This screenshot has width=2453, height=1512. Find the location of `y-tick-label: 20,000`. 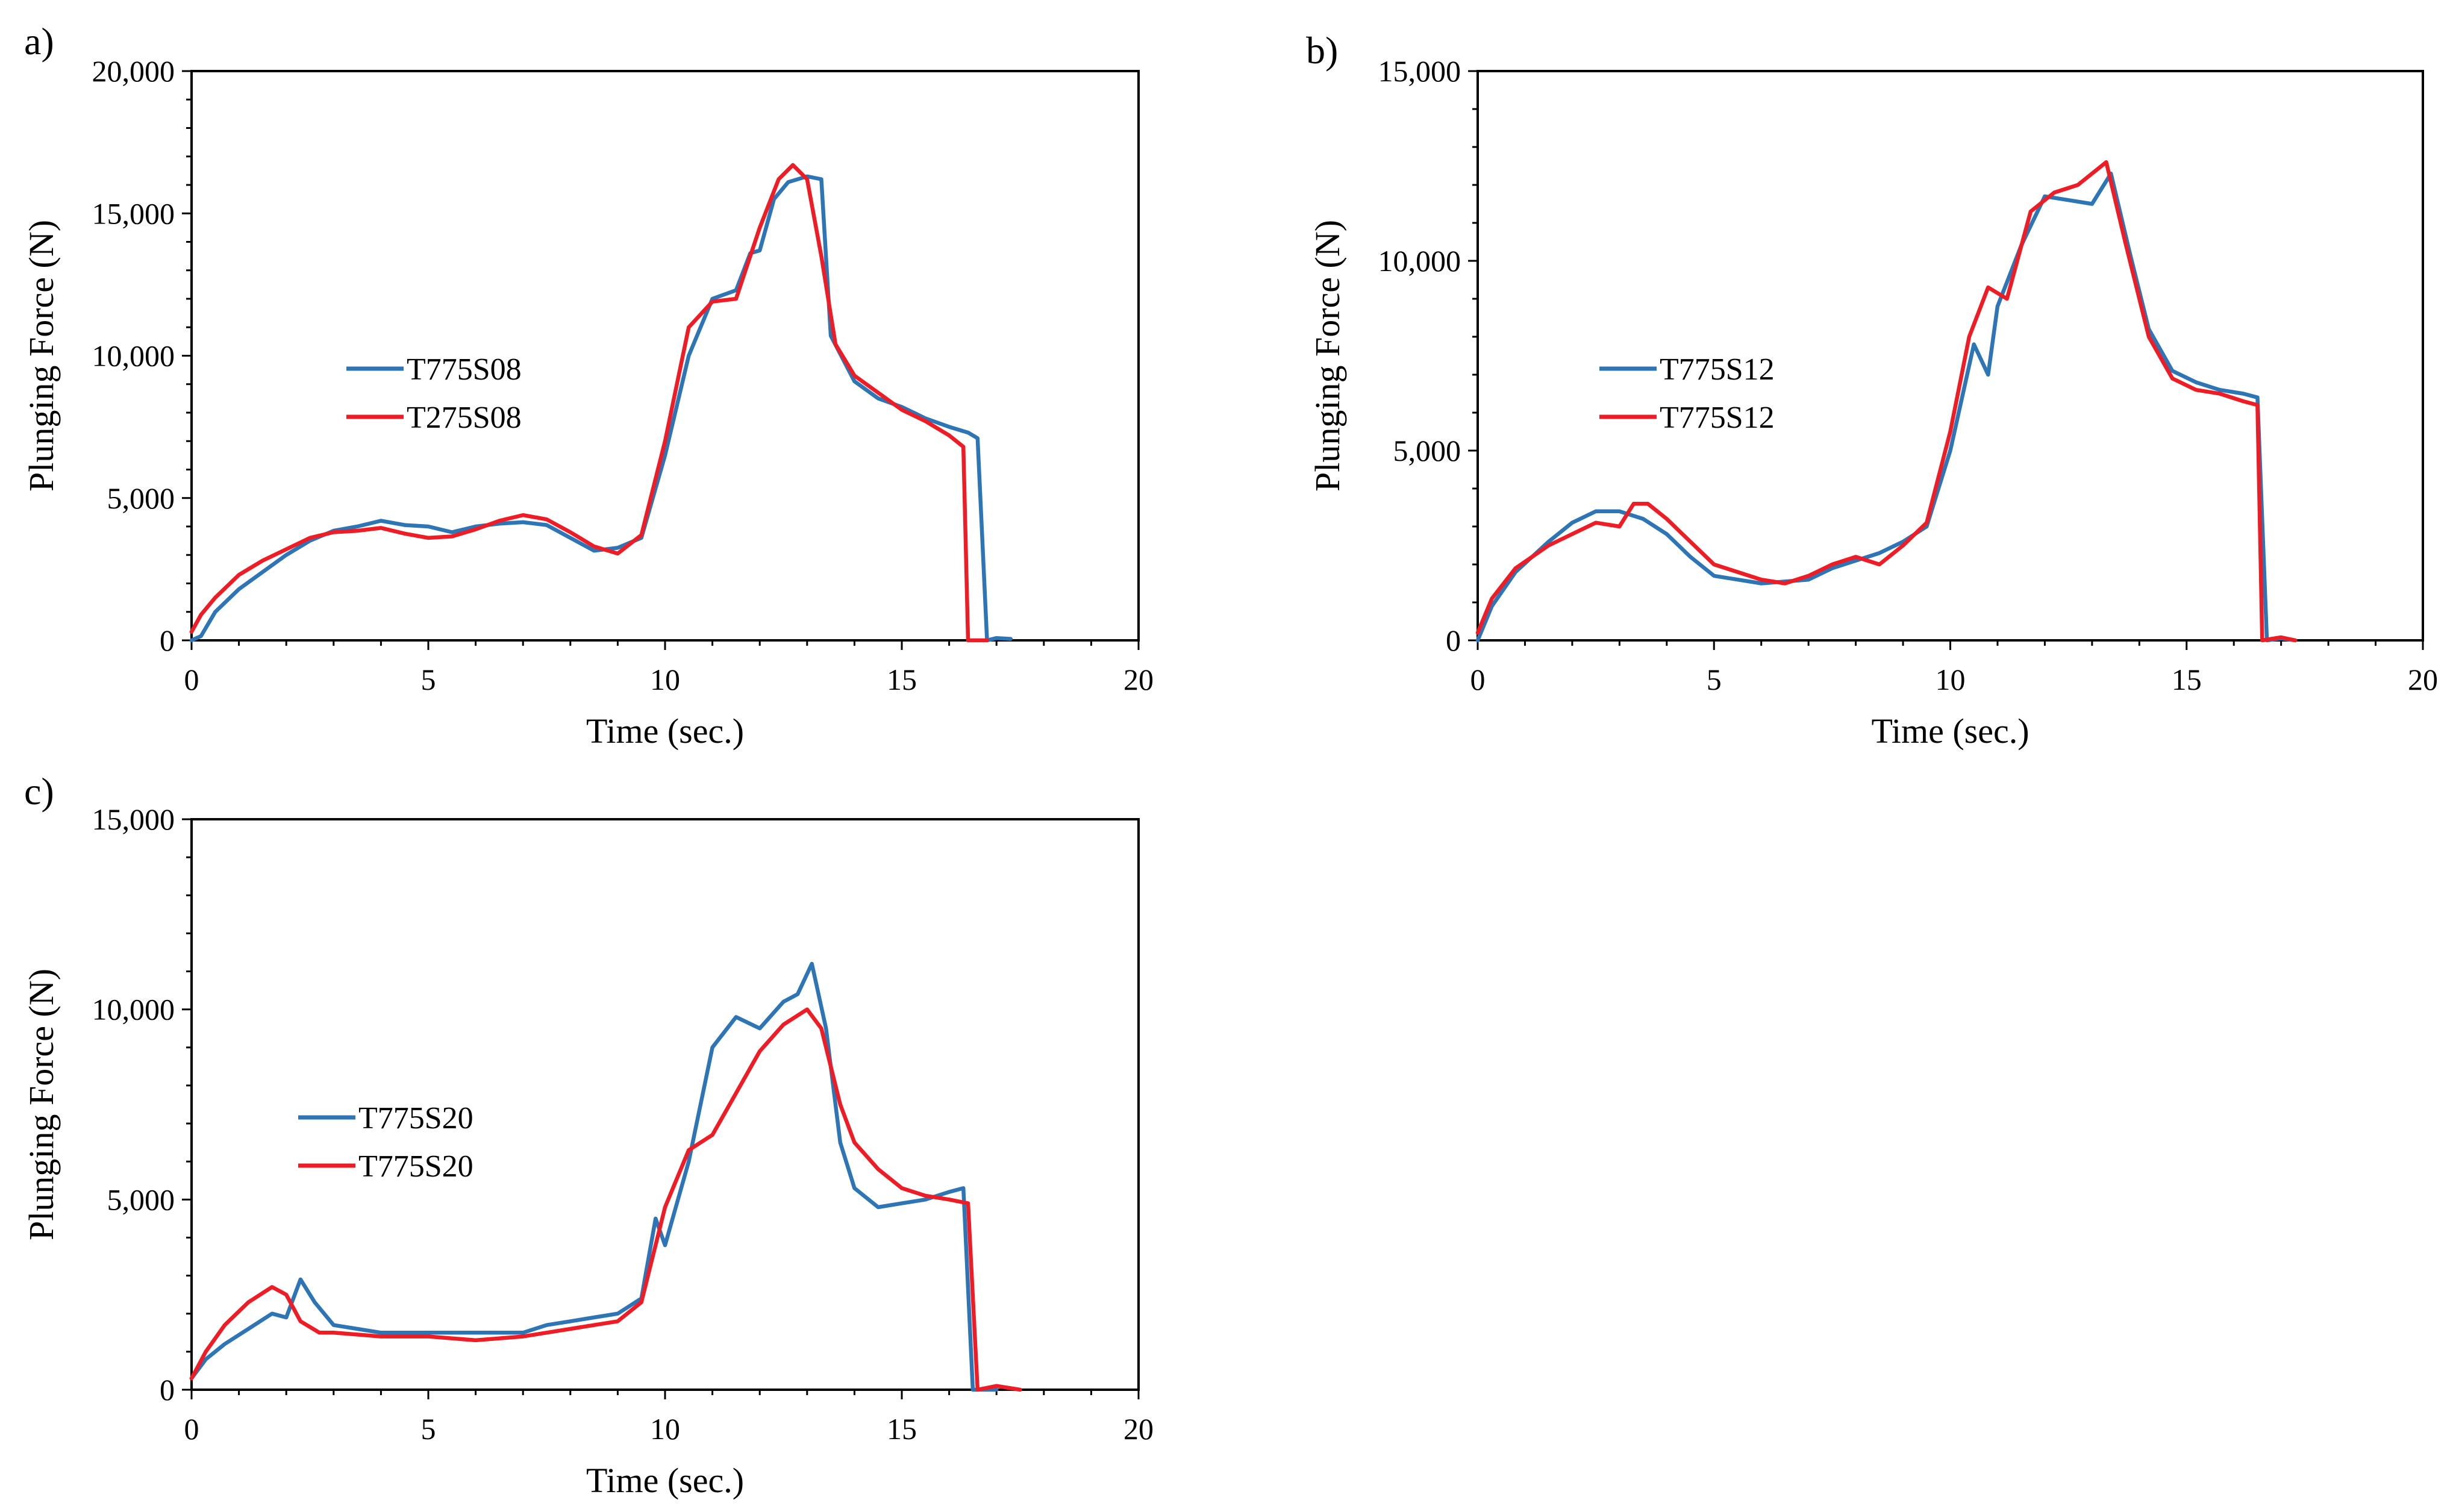

y-tick-label: 20,000 is located at coordinates (133, 71).